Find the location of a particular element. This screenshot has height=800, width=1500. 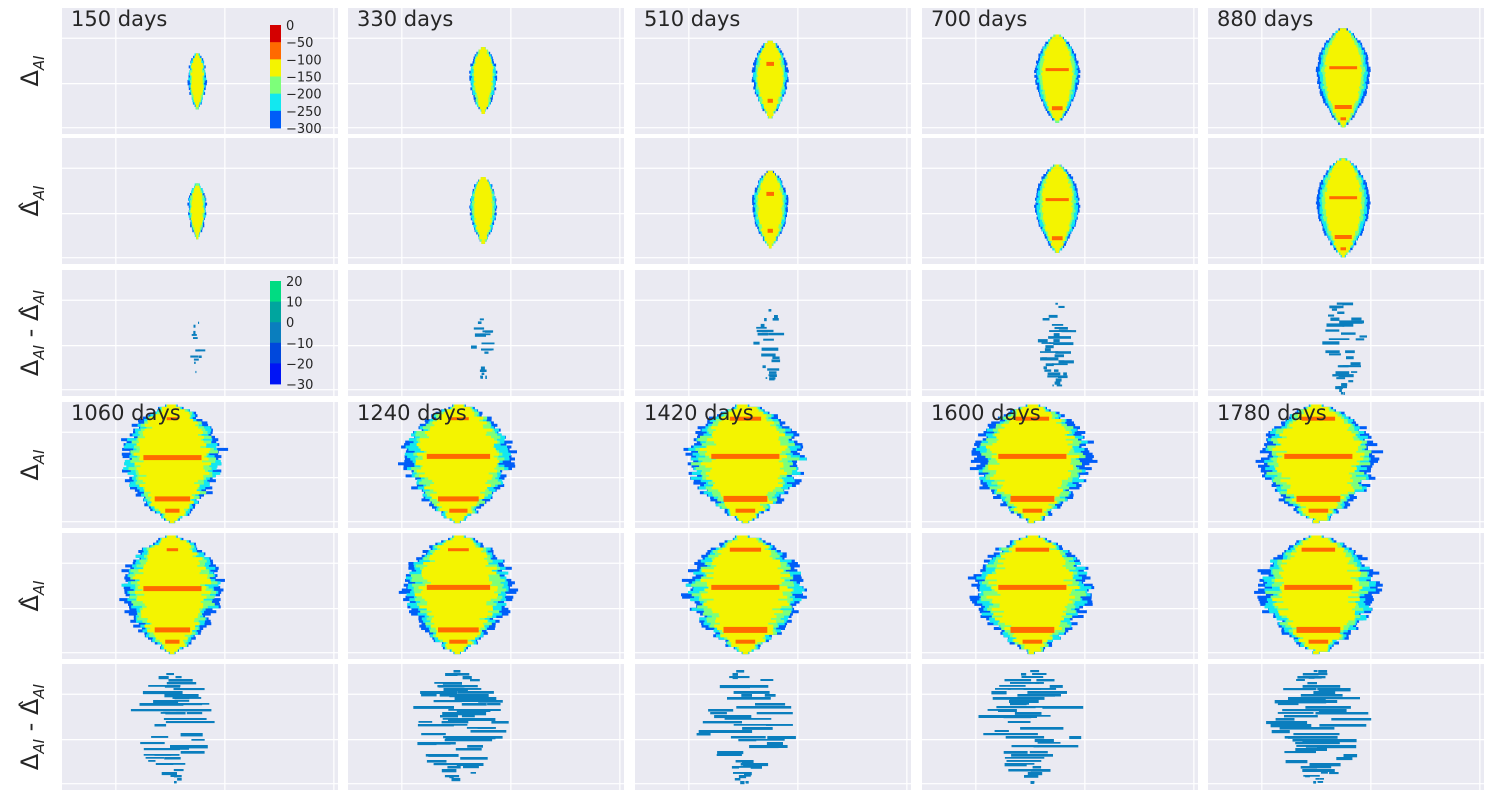

colorbar: 0 −50 −100 −150 −200 −250 −300 is located at coordinates (296, 78).